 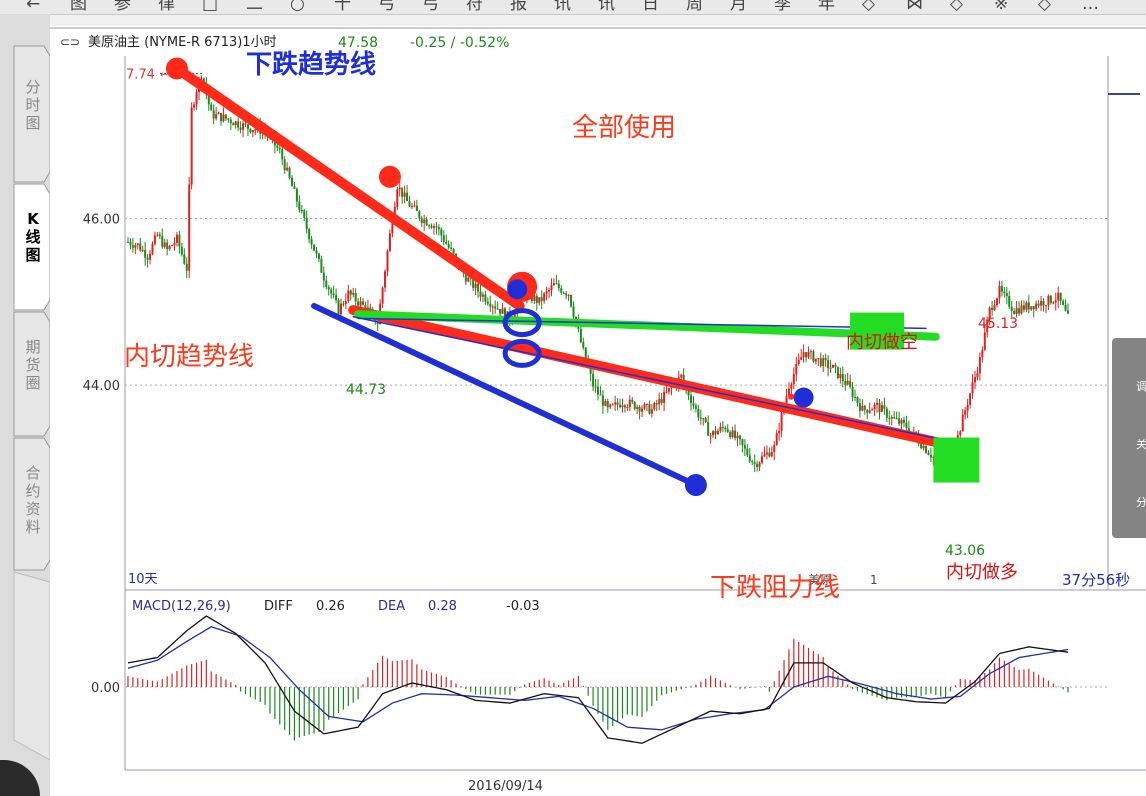 What do you see at coordinates (650, 7) in the screenshot?
I see `toolbar-button-14: 日` at bounding box center [650, 7].